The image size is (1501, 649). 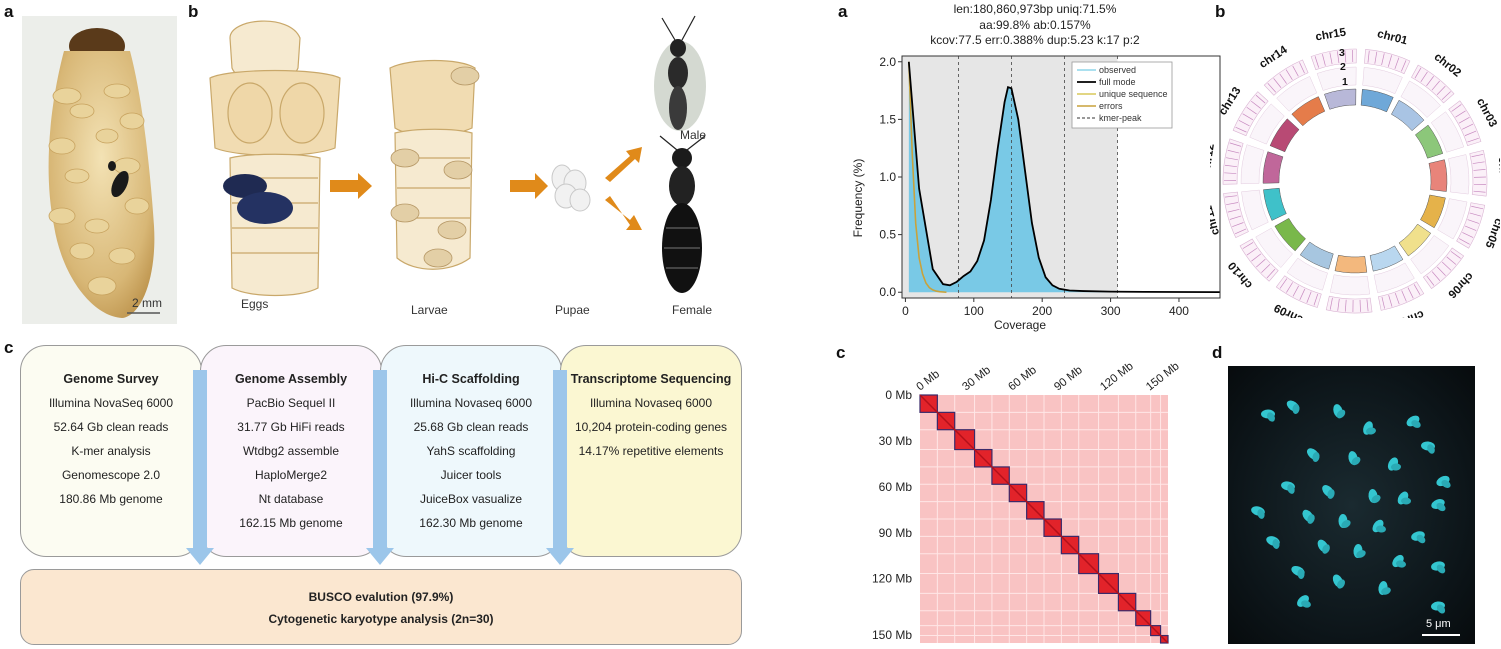 What do you see at coordinates (974, 311) in the screenshot?
I see `x-tick-label-1: 100` at bounding box center [974, 311].